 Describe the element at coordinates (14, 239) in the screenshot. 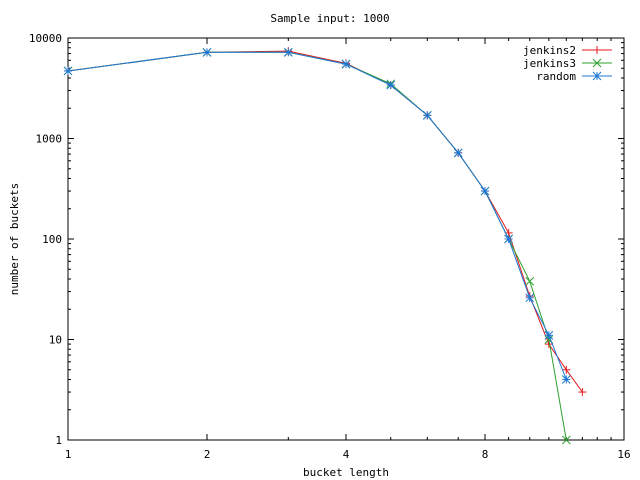

I see `y-axis-label: number of buckets` at that location.